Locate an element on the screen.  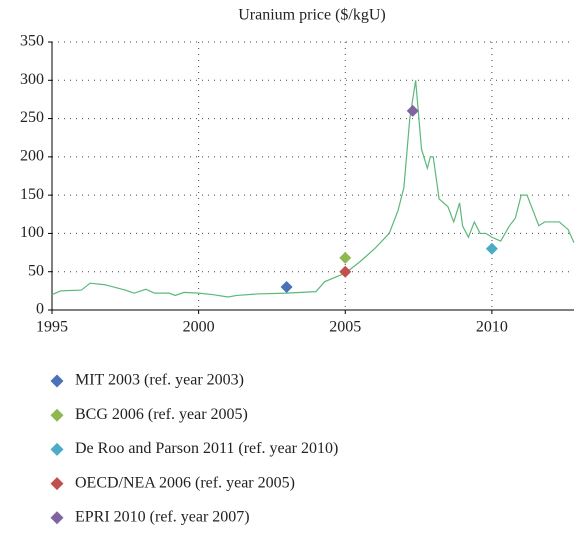
legend-label: De Roo and Parson 2011 (ref. year 2010) is located at coordinates (206, 448).